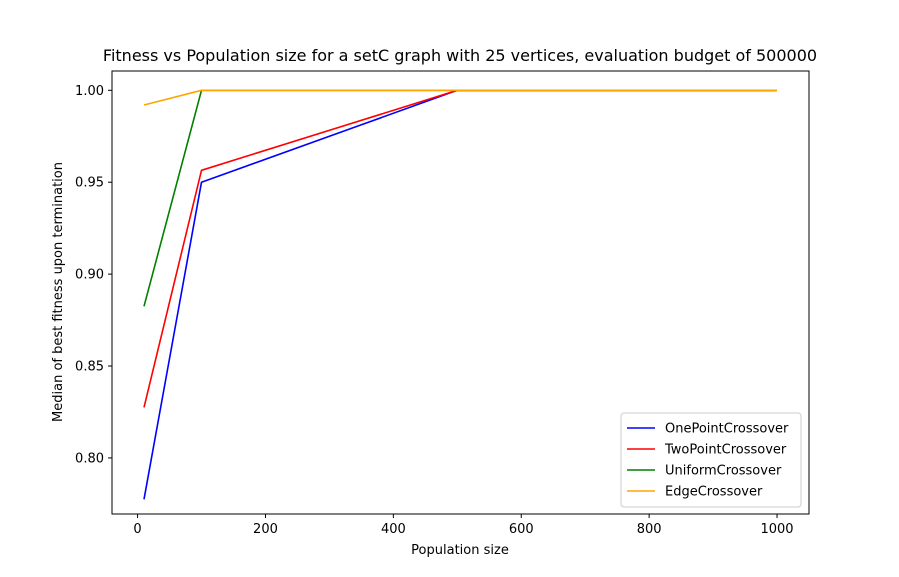  Describe the element at coordinates (714, 492) in the screenshot. I see `legend-label: EdgeCrossover` at that location.